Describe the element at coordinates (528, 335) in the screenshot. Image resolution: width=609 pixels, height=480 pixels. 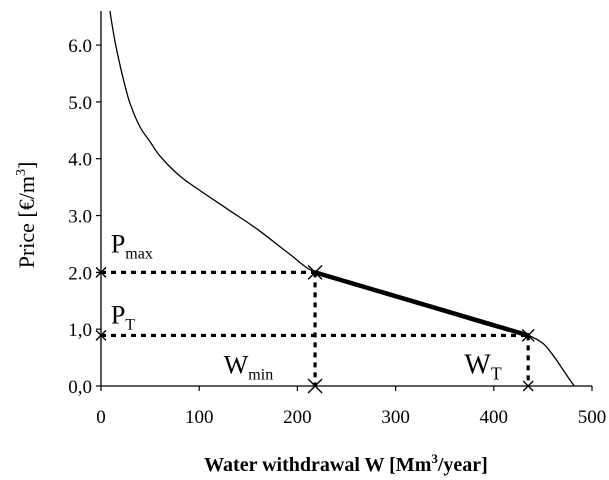
I see `wt-pt-marker` at that location.